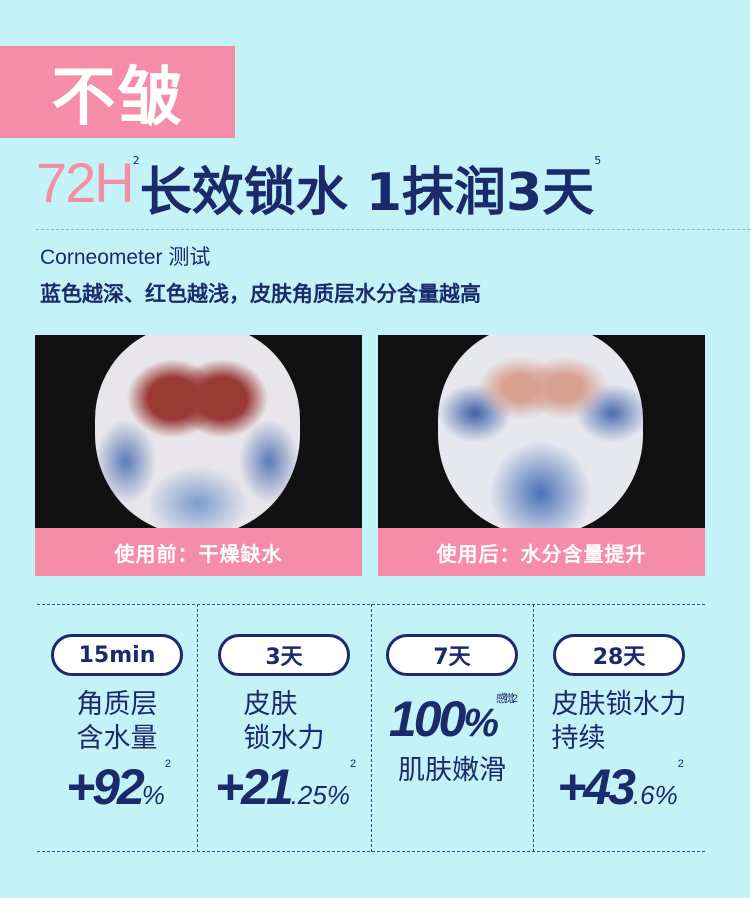 This screenshot has height=898, width=750. What do you see at coordinates (541, 431) in the screenshot?
I see `after-face-image` at bounding box center [541, 431].